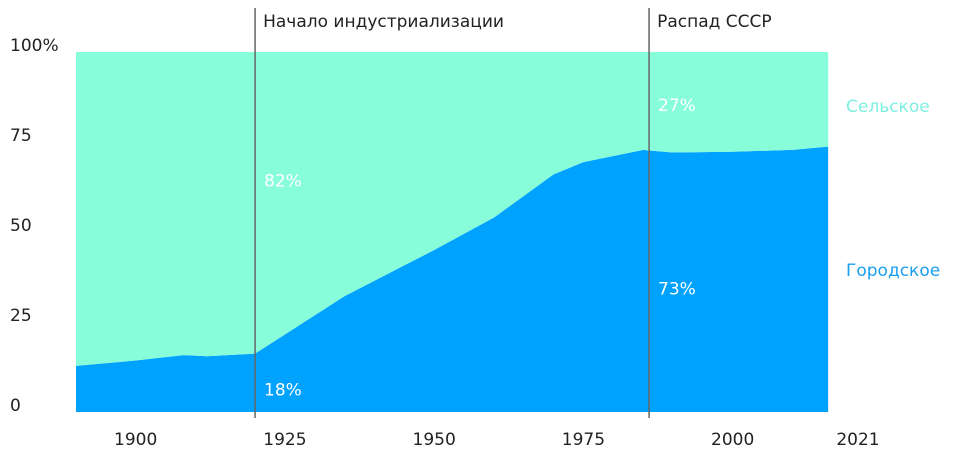  I want to click on value-annotation: 82%, so click(283, 182).